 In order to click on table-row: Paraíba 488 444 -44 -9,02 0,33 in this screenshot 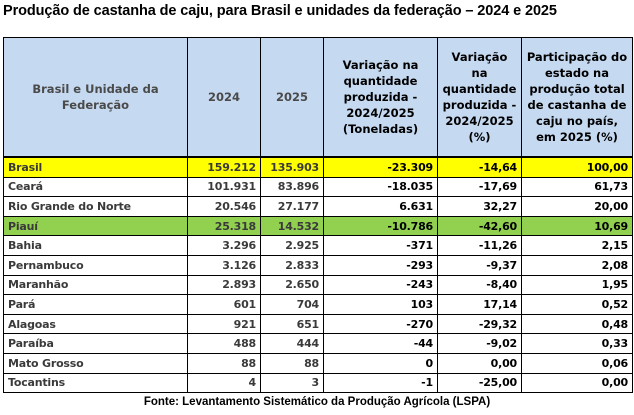, I will do `click(318, 343)`.